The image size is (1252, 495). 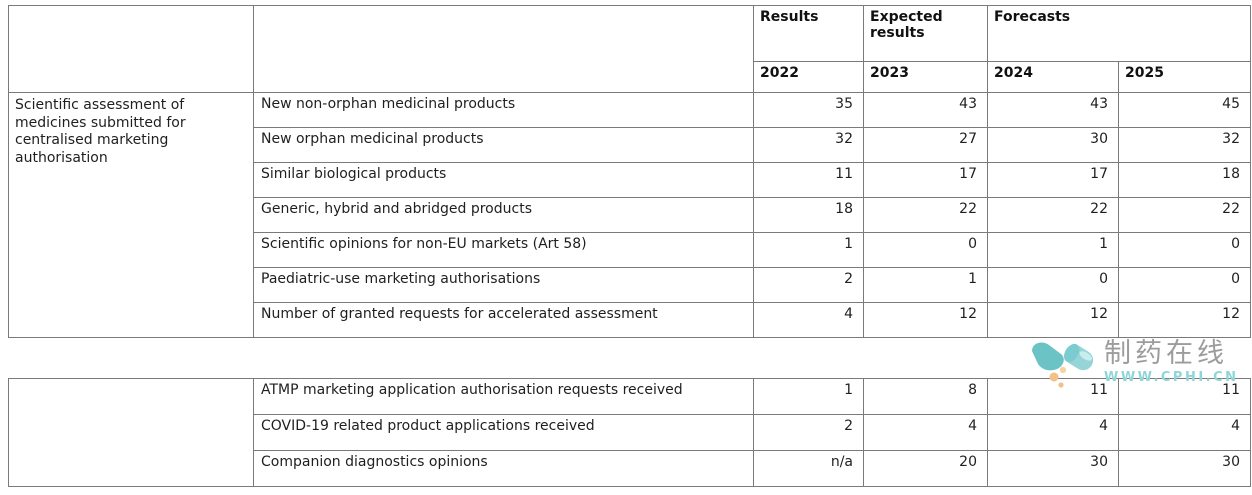 I want to click on year-header-2025: 2025, so click(x=1184, y=77).